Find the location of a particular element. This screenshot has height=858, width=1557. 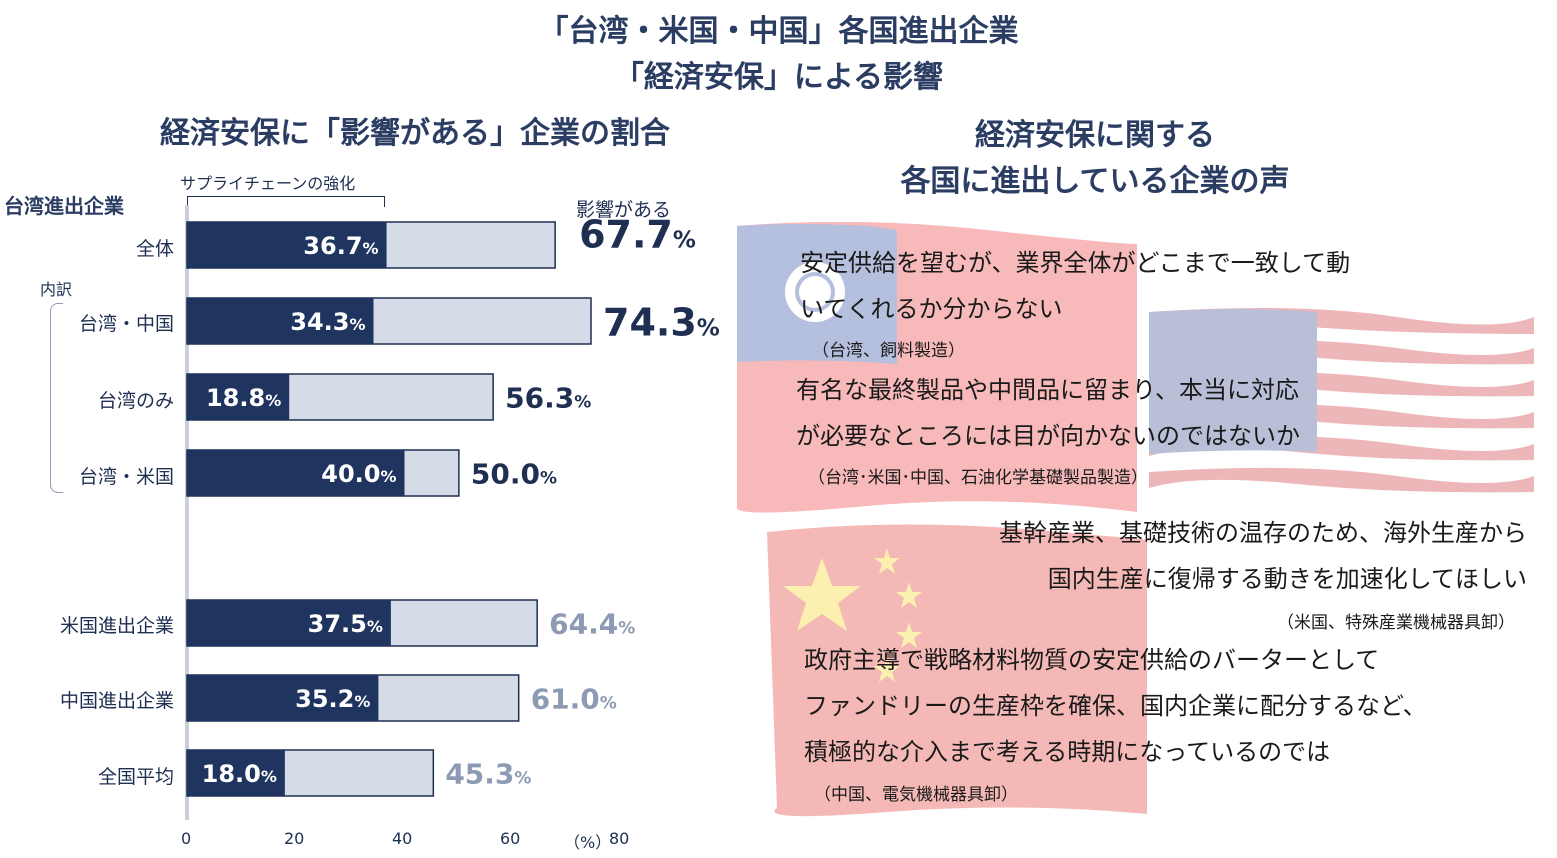

category-label: 台湾・米国 is located at coordinates (126, 477).